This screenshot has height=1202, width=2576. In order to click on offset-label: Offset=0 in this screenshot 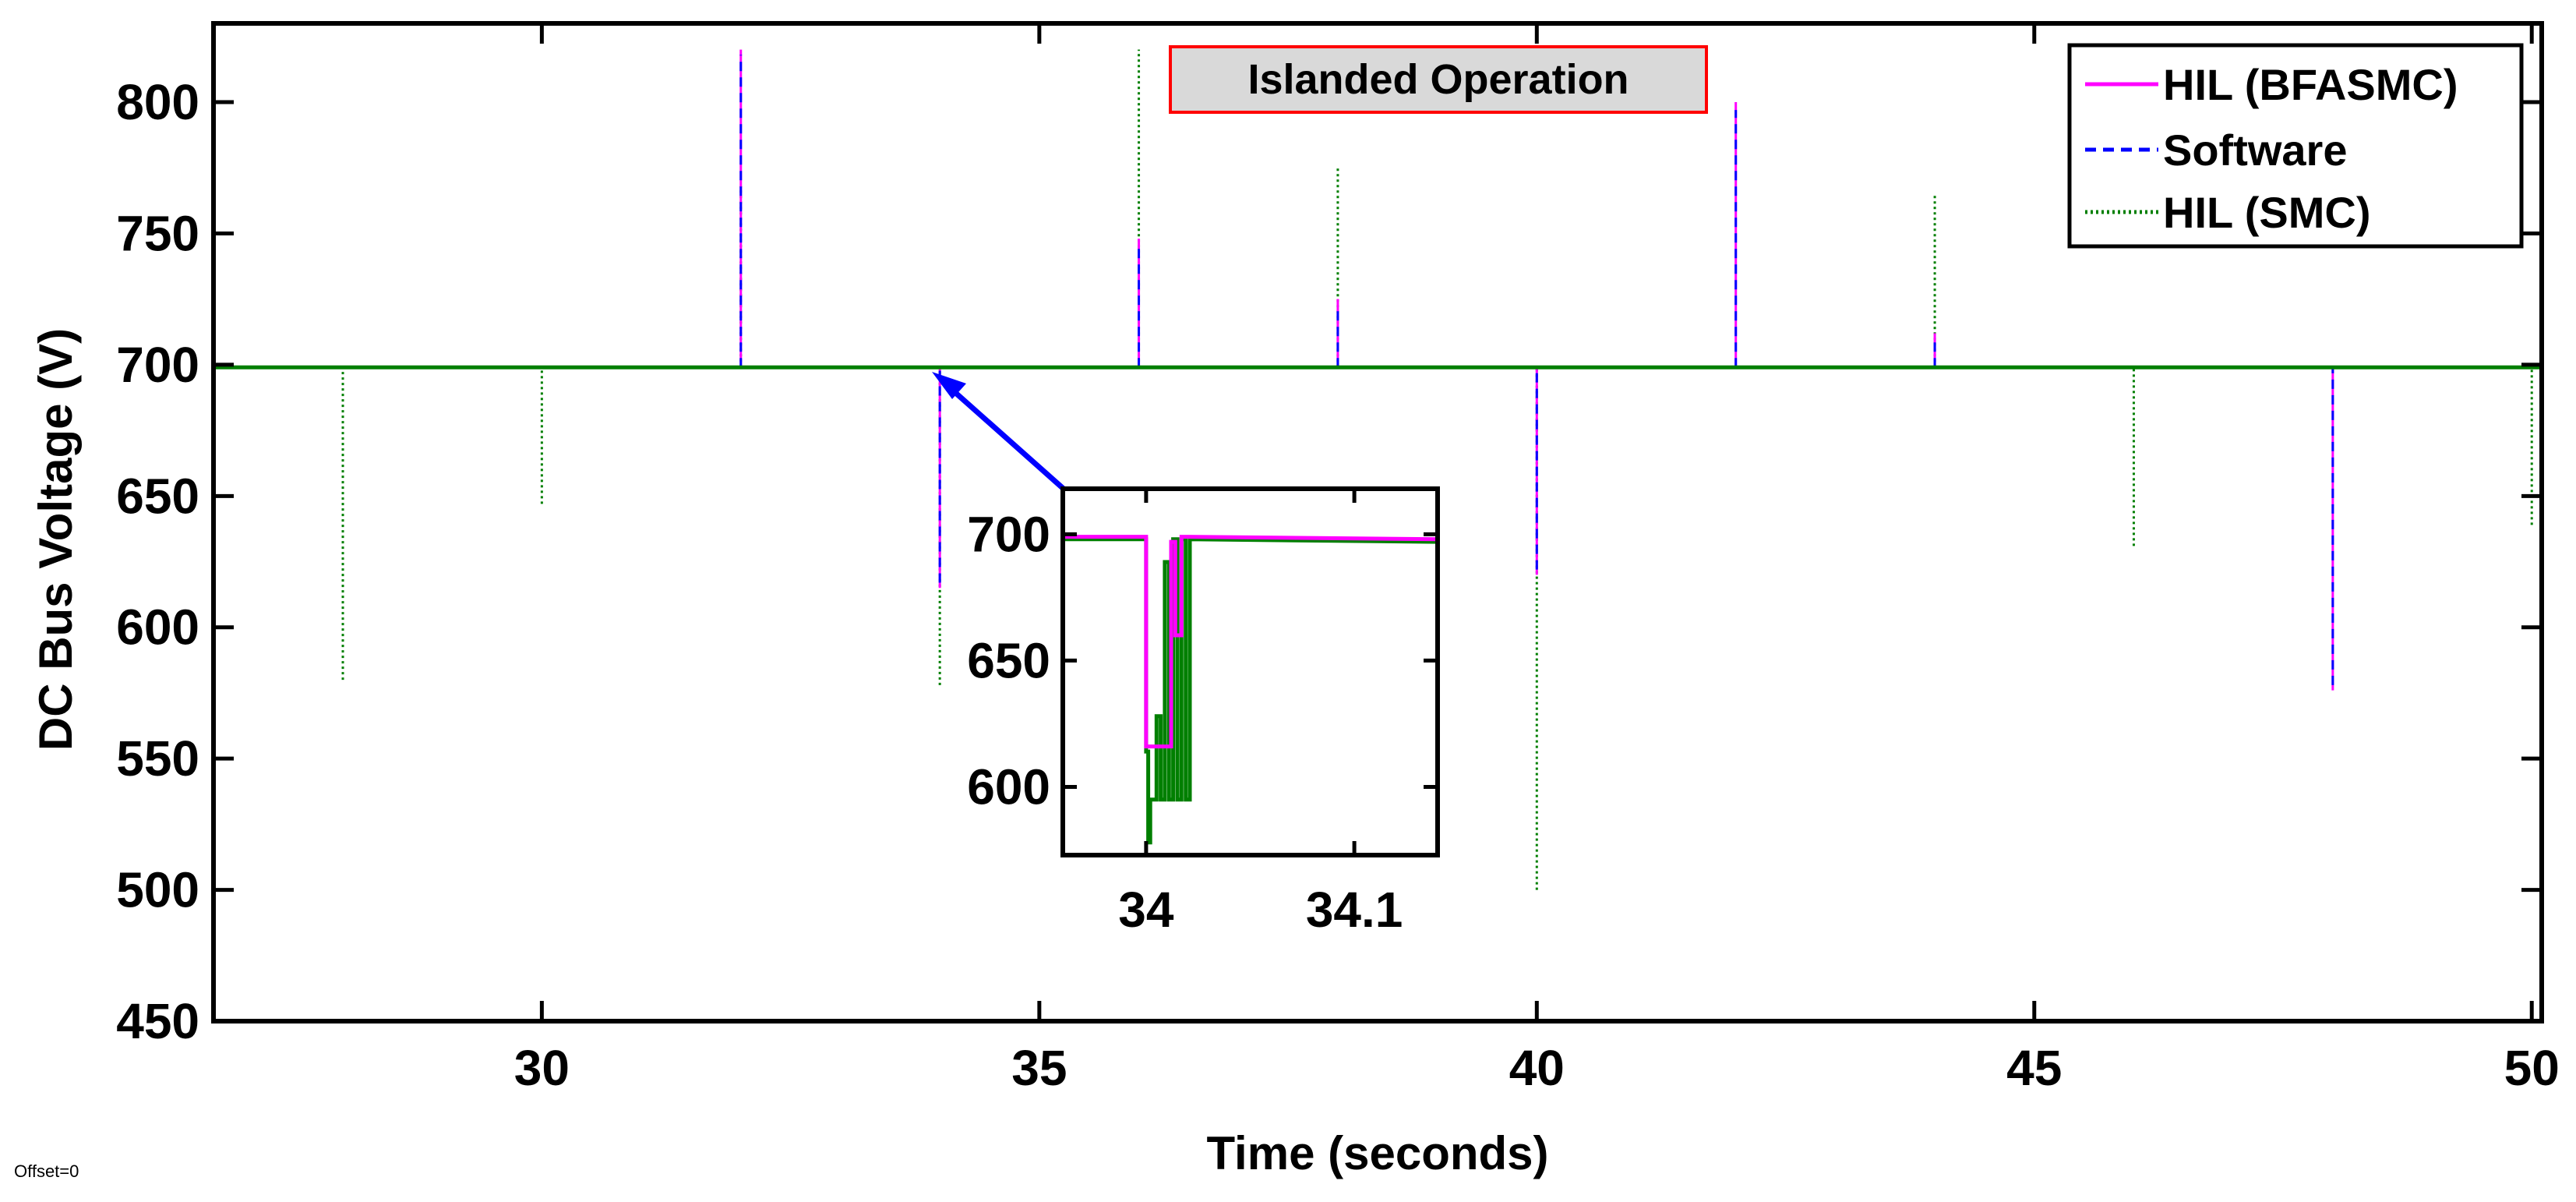, I will do `click(46, 1171)`.